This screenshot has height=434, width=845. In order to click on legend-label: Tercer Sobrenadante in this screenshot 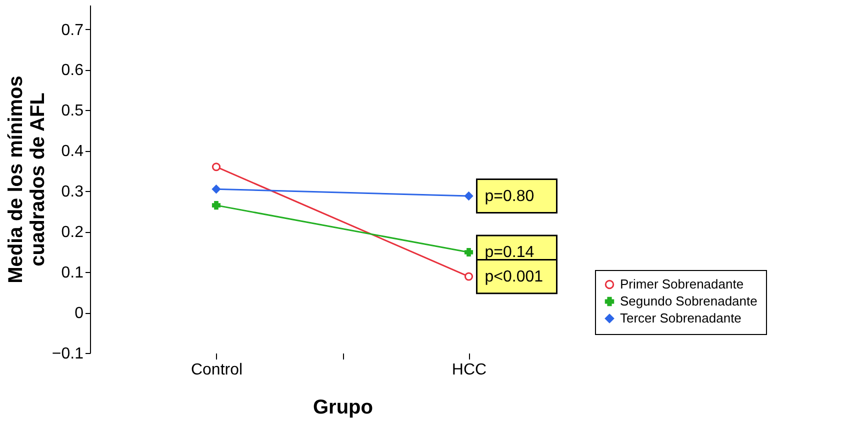, I will do `click(681, 318)`.